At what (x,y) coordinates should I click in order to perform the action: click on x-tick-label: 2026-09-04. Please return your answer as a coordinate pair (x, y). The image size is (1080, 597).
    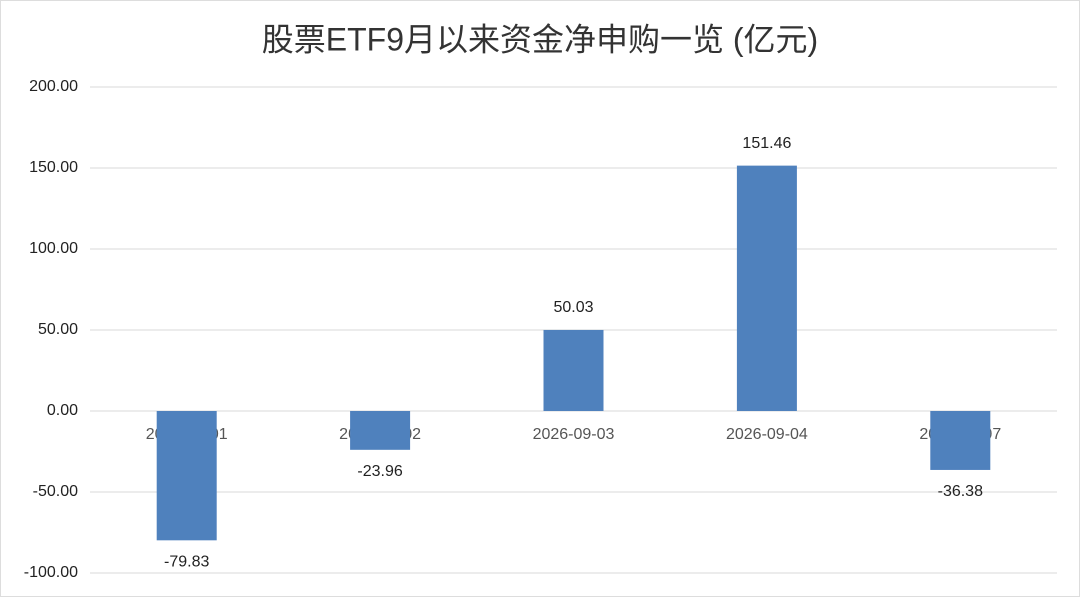
    Looking at the image, I should click on (767, 434).